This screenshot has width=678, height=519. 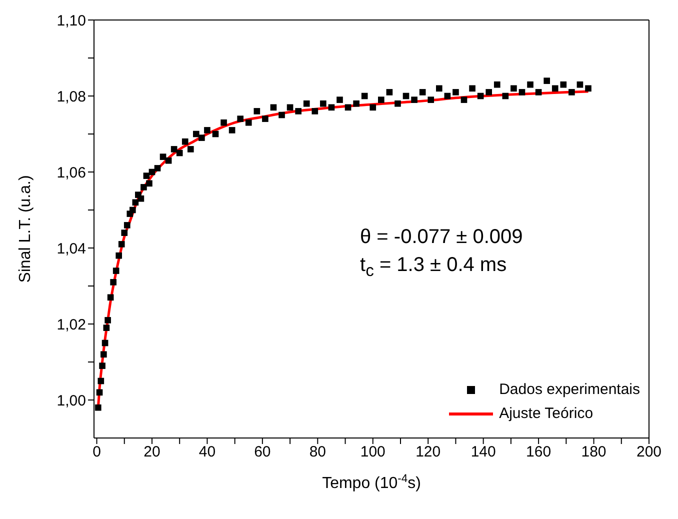 What do you see at coordinates (371, 482) in the screenshot?
I see `x-axis-title: Tempo (10$^{-4}$s)` at bounding box center [371, 482].